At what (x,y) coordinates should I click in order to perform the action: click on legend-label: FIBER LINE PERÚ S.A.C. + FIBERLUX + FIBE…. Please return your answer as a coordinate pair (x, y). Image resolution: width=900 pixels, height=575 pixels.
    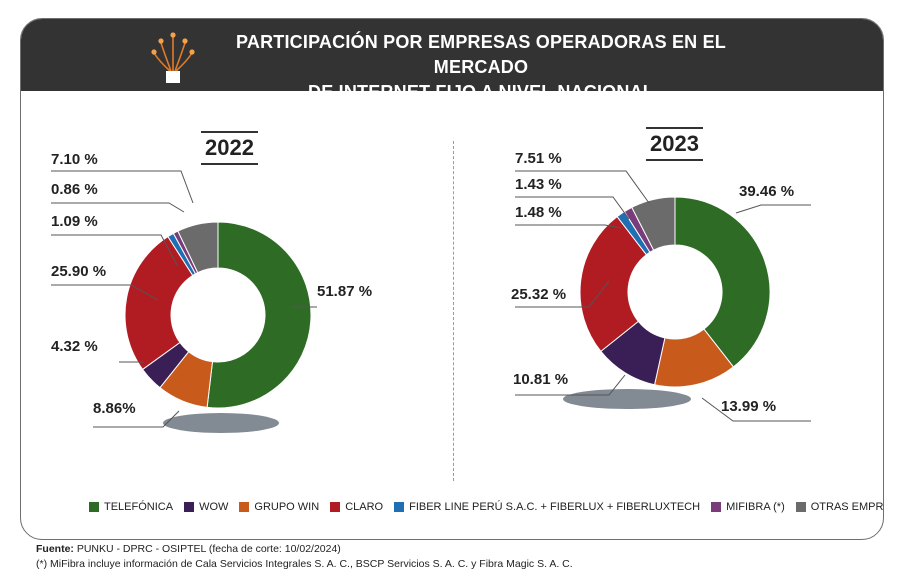
    Looking at the image, I should click on (555, 507).